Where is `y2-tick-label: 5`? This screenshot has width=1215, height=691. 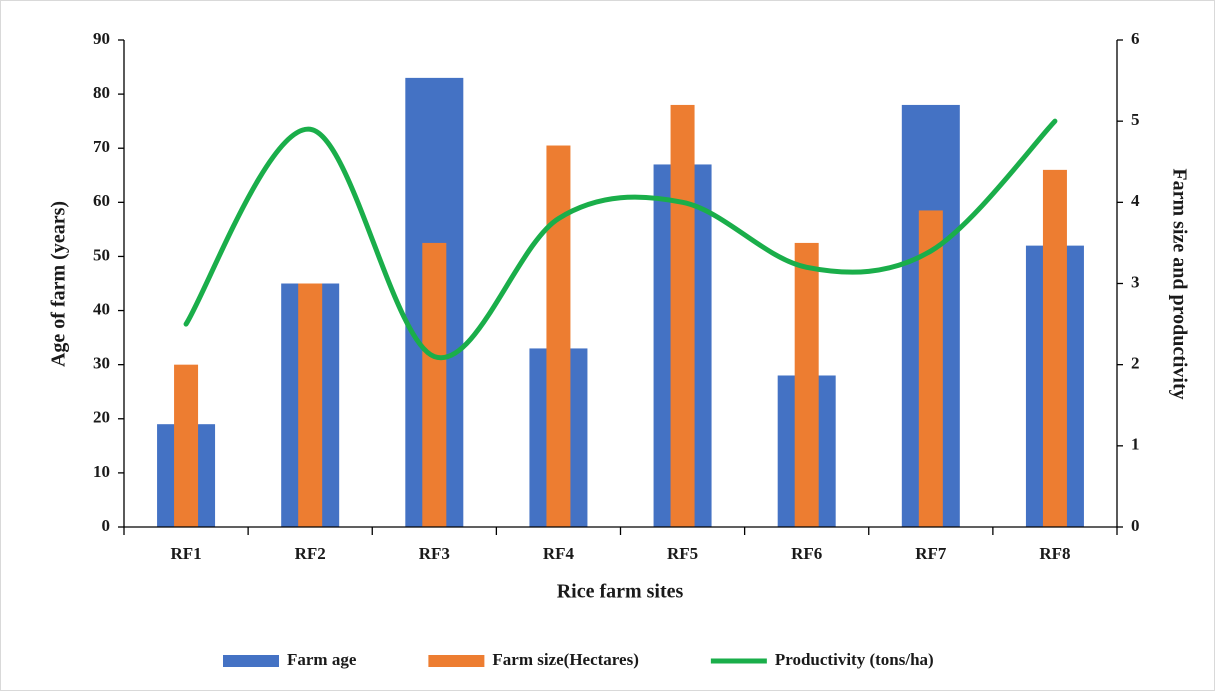 y2-tick-label: 5 is located at coordinates (1135, 119).